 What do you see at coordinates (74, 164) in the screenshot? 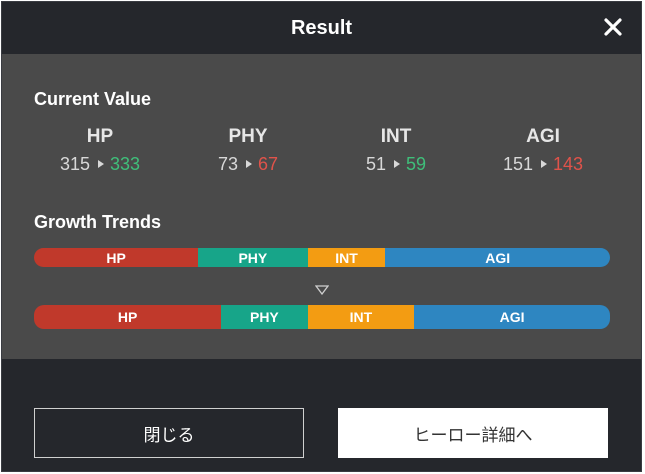
I see `stat-before: 315` at bounding box center [74, 164].